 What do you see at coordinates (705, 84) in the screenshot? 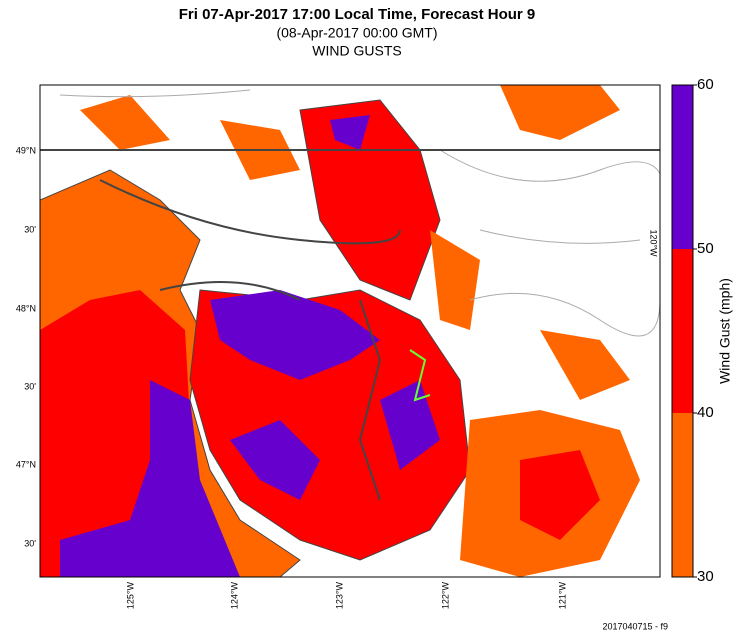
I see `colorbar-tick-label: 60` at bounding box center [705, 84].